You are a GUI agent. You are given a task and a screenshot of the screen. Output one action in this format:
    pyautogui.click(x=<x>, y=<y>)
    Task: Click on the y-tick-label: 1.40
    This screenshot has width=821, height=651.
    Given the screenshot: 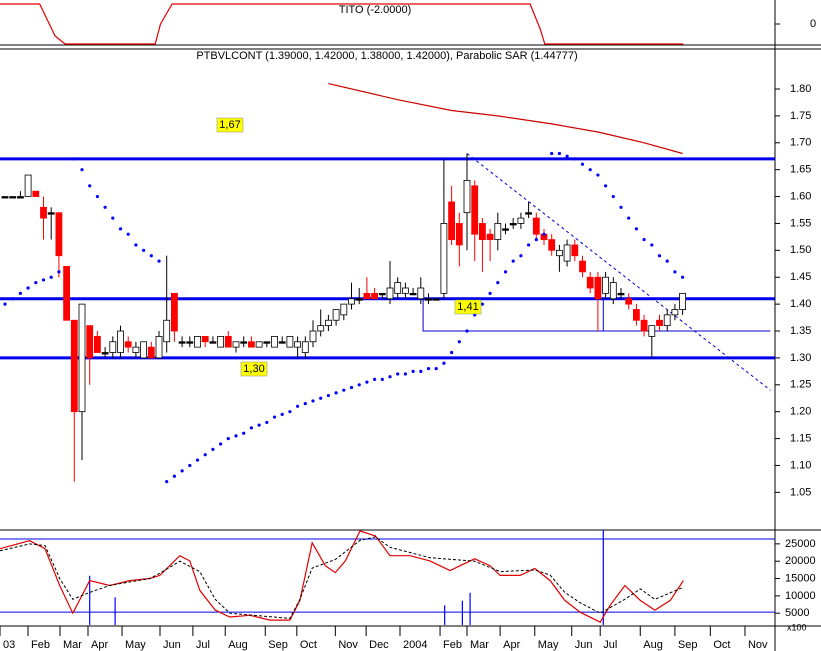 What is the action you would take?
    pyautogui.click(x=800, y=304)
    